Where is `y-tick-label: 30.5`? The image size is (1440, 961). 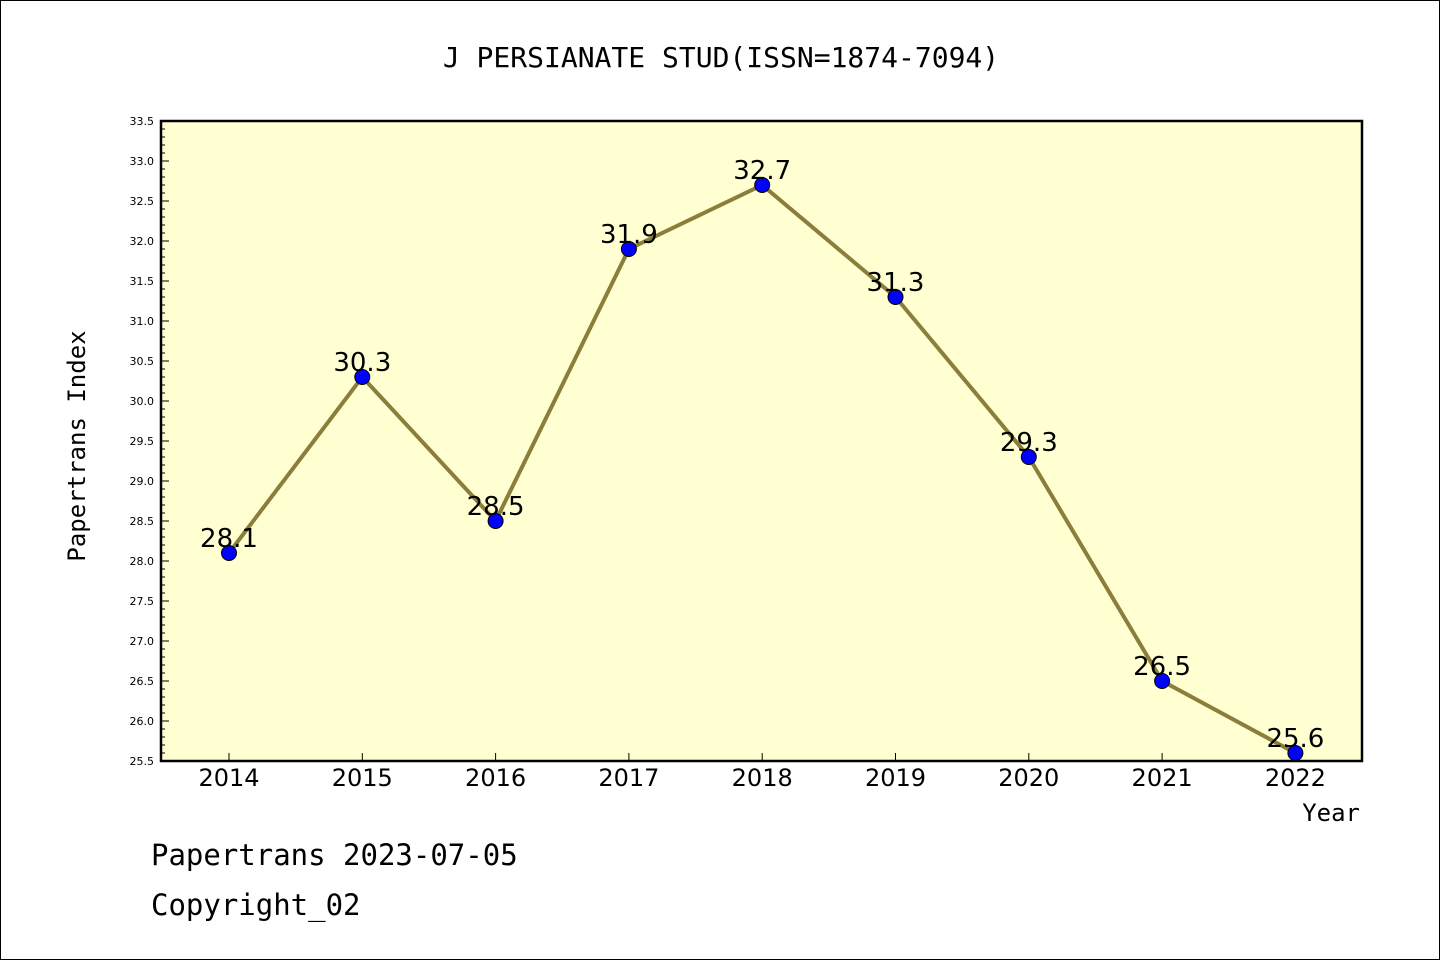
y-tick-label: 30.5 is located at coordinates (142, 361).